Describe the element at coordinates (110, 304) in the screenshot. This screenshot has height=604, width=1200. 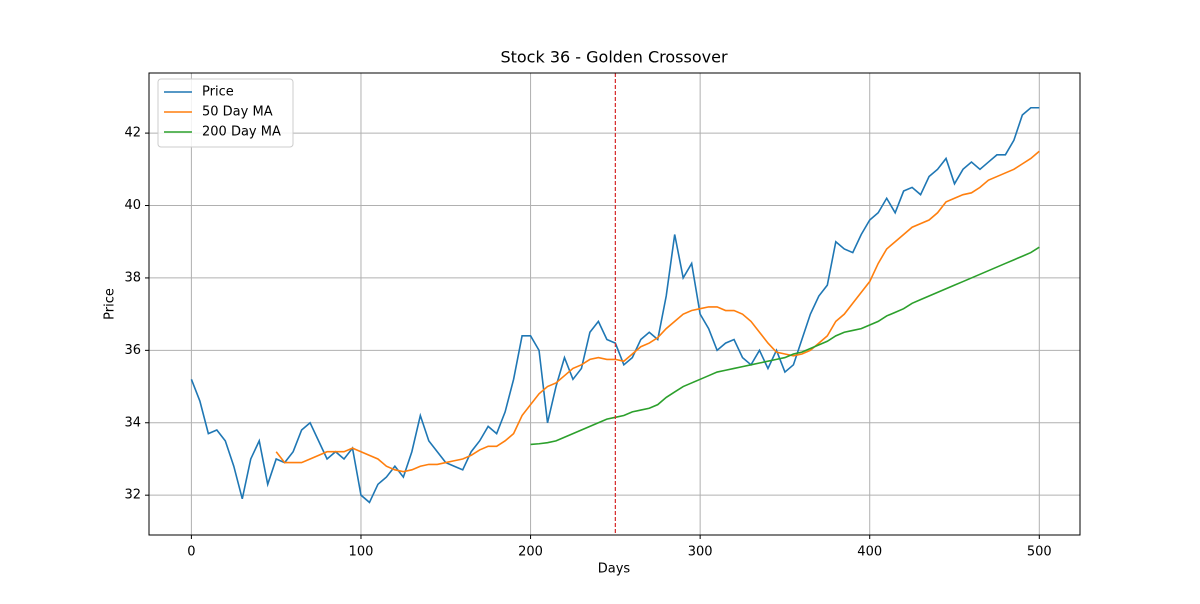
I see `y-axis-label: Price` at that location.